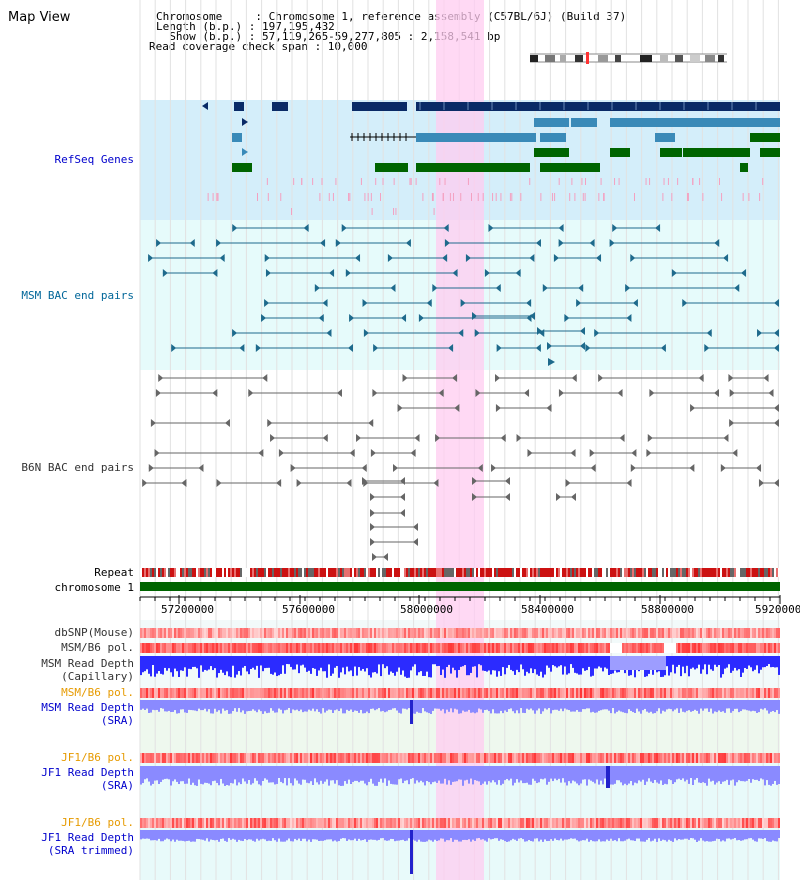  I want to click on b6n-bac-label: B6N BAC end pairs, so click(77, 467).